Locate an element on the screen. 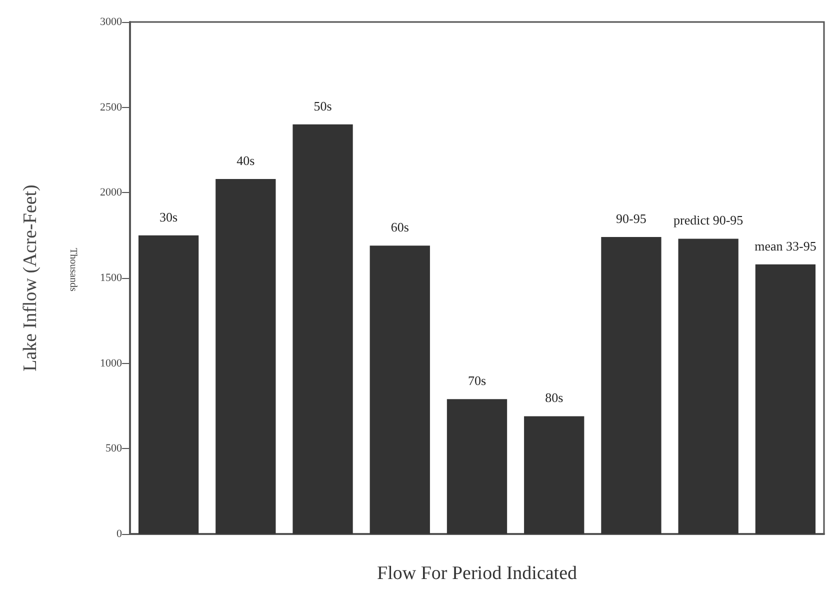 The width and height of the screenshot is (836, 598). x-tick-label: 30s is located at coordinates (169, 216).